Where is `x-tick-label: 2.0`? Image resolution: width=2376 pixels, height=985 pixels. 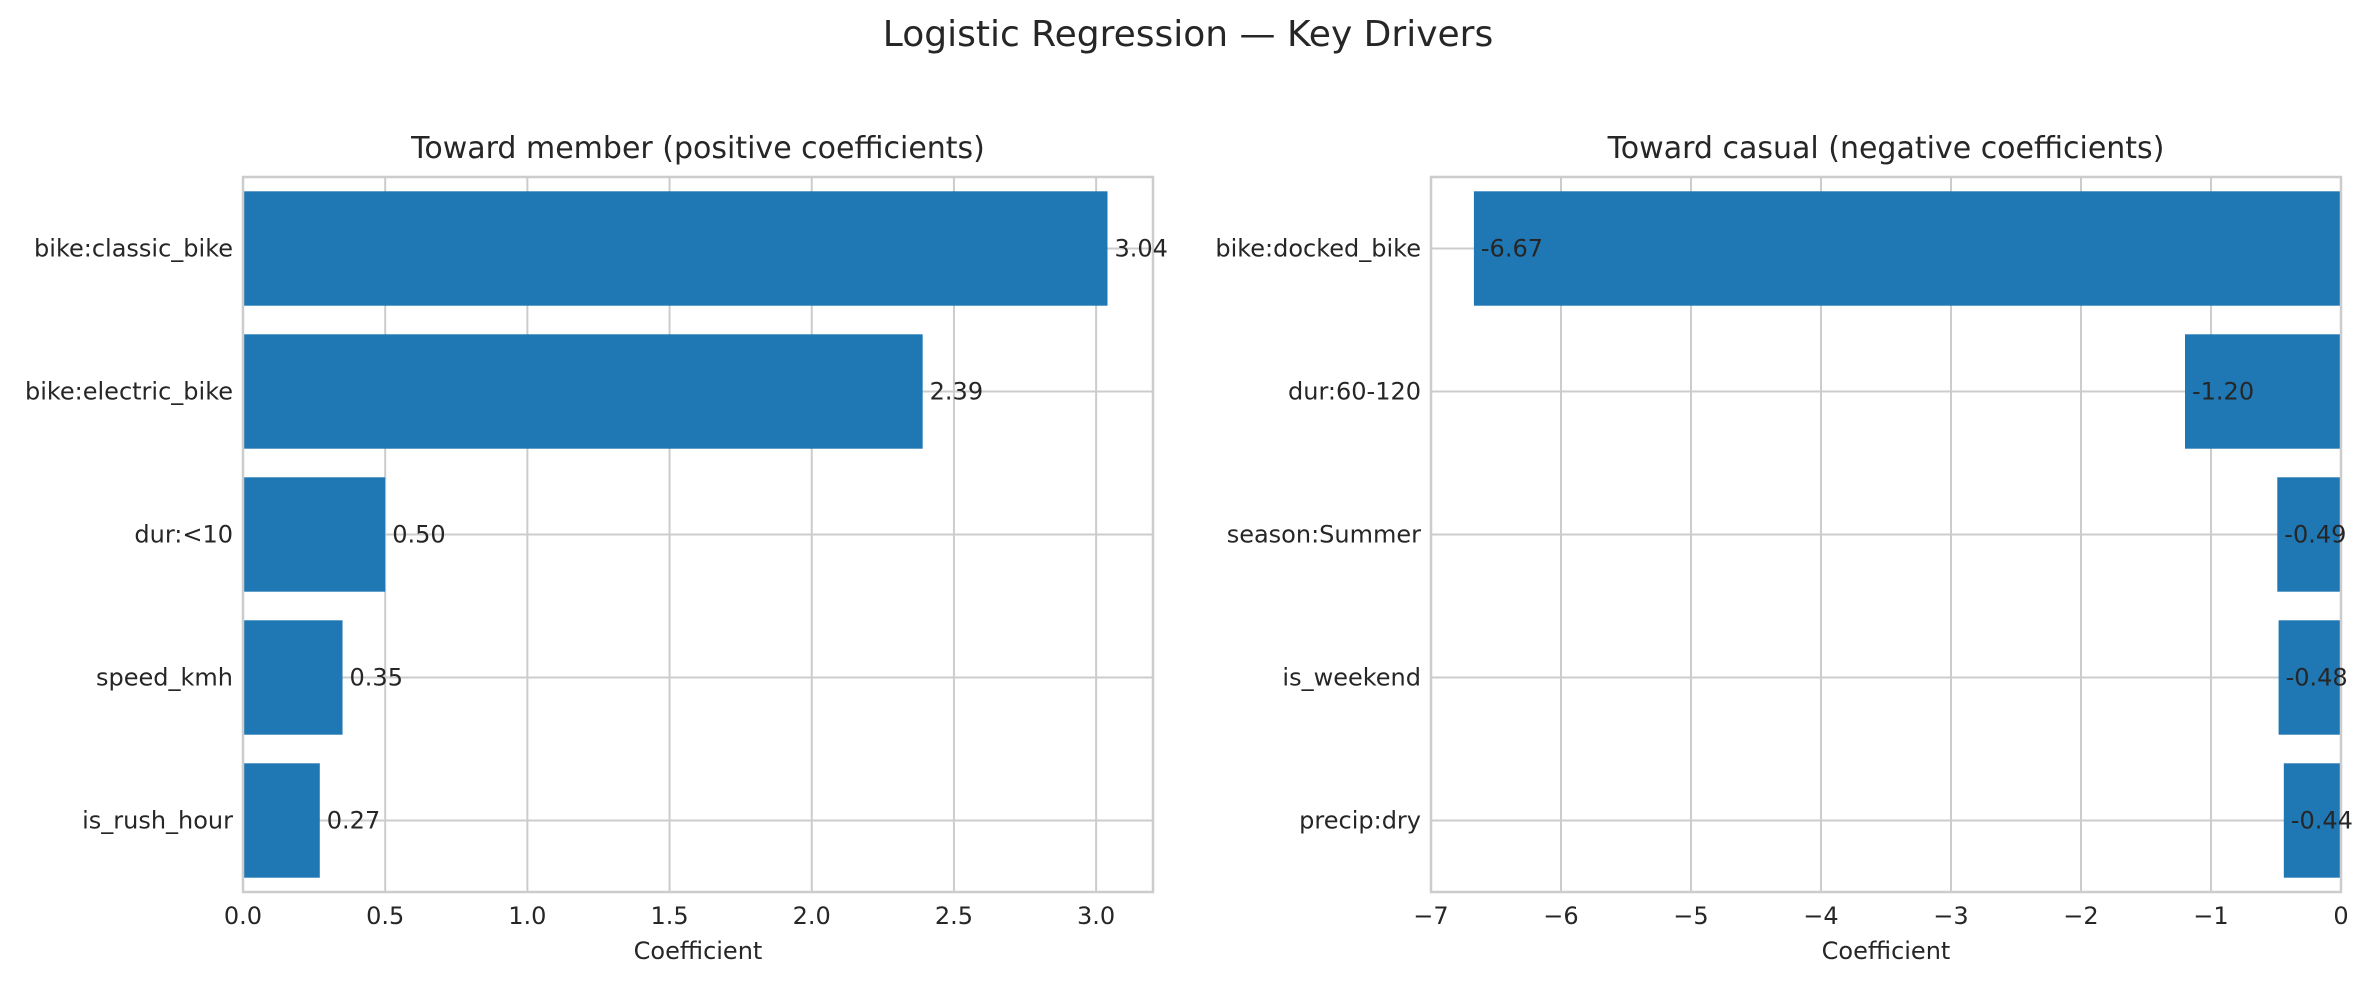
x-tick-label: 2.0 is located at coordinates (812, 916).